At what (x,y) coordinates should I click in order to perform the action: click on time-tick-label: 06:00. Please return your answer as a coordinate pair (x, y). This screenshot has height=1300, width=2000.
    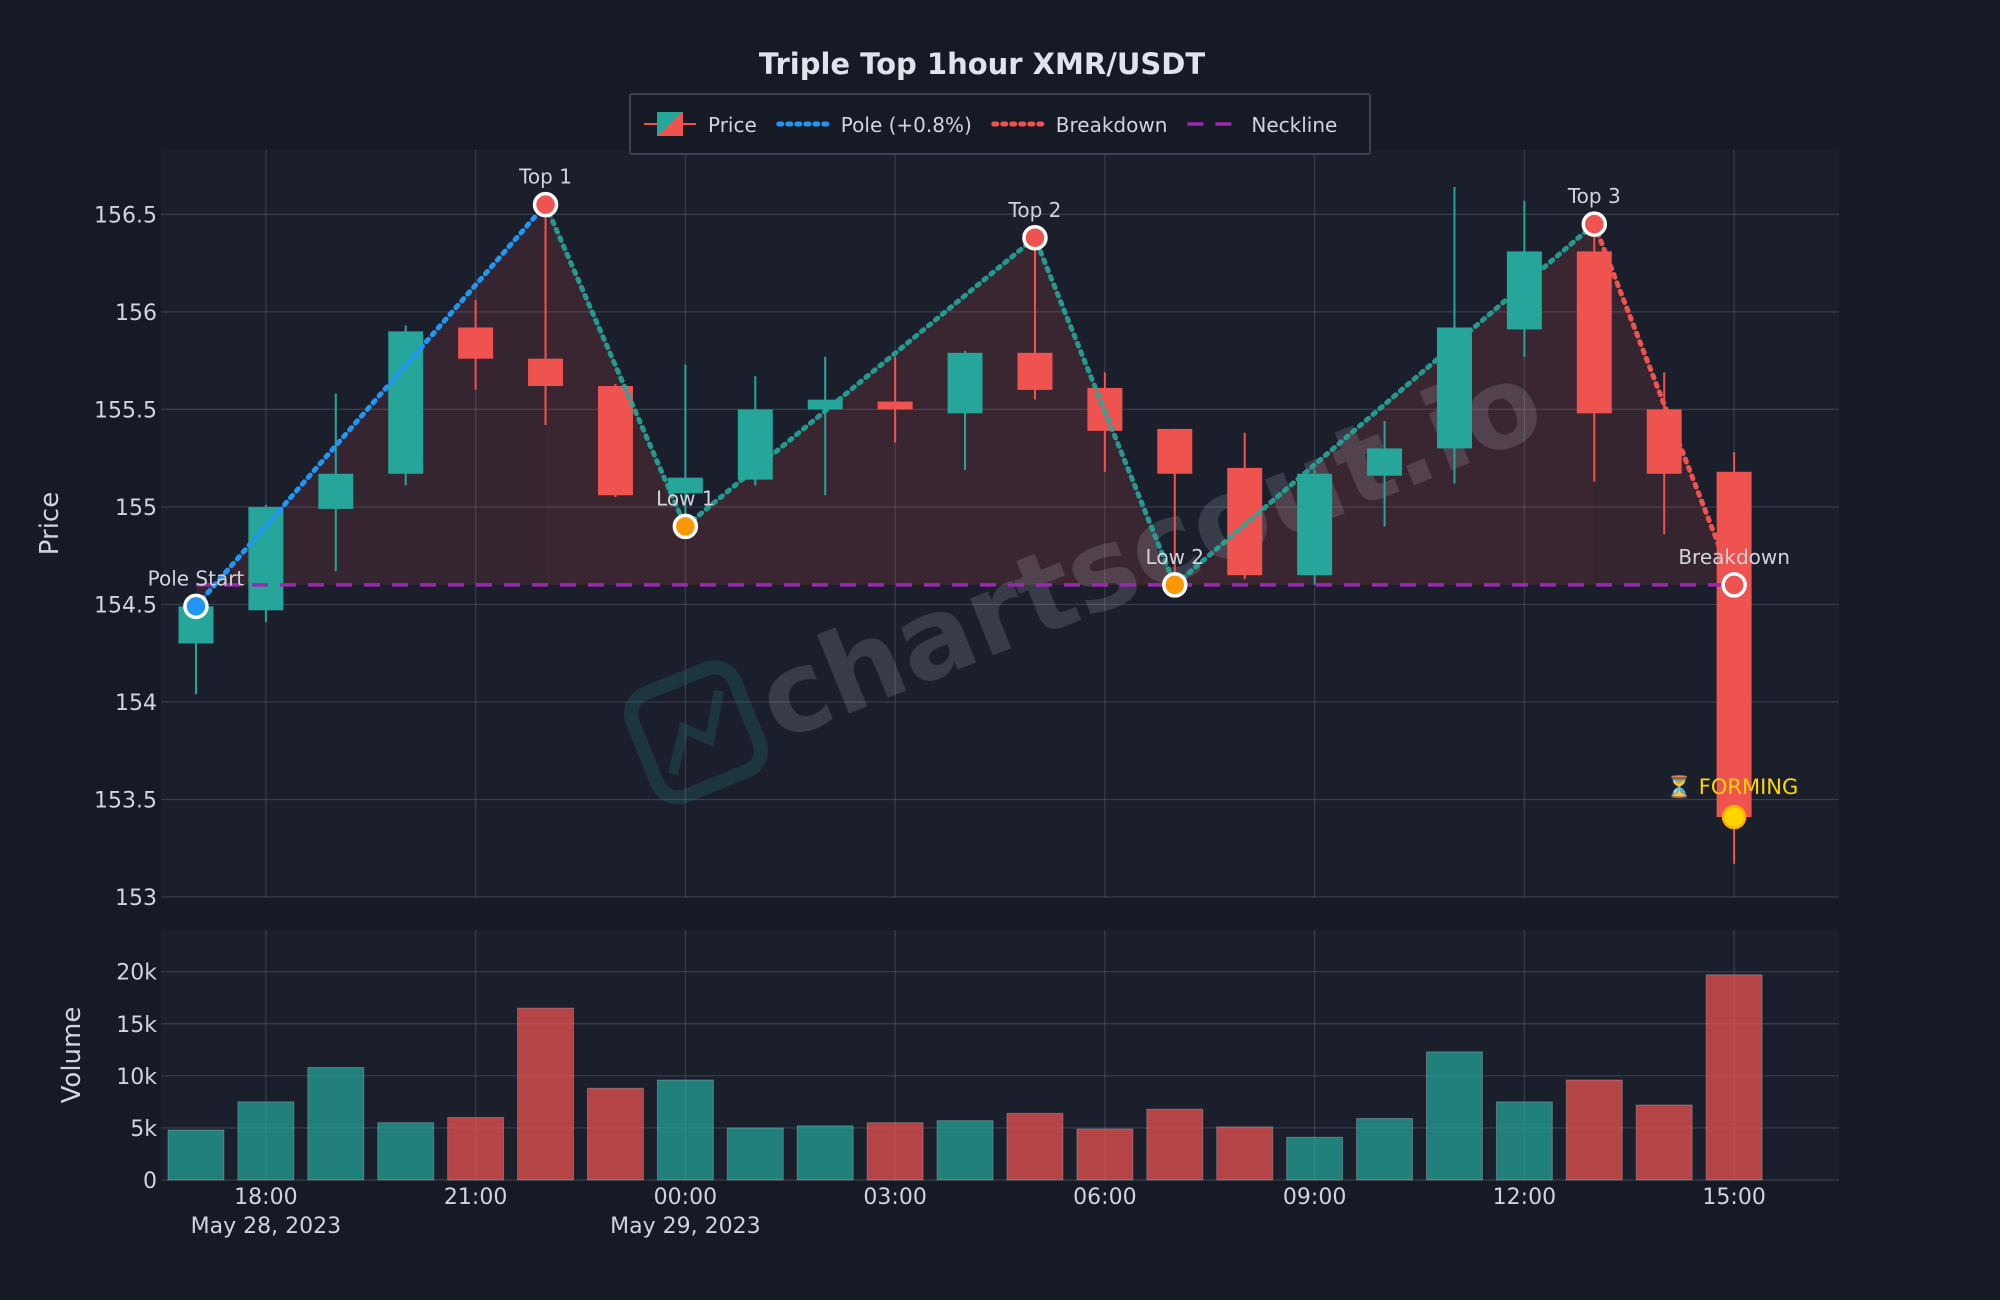
    Looking at the image, I should click on (1104, 1197).